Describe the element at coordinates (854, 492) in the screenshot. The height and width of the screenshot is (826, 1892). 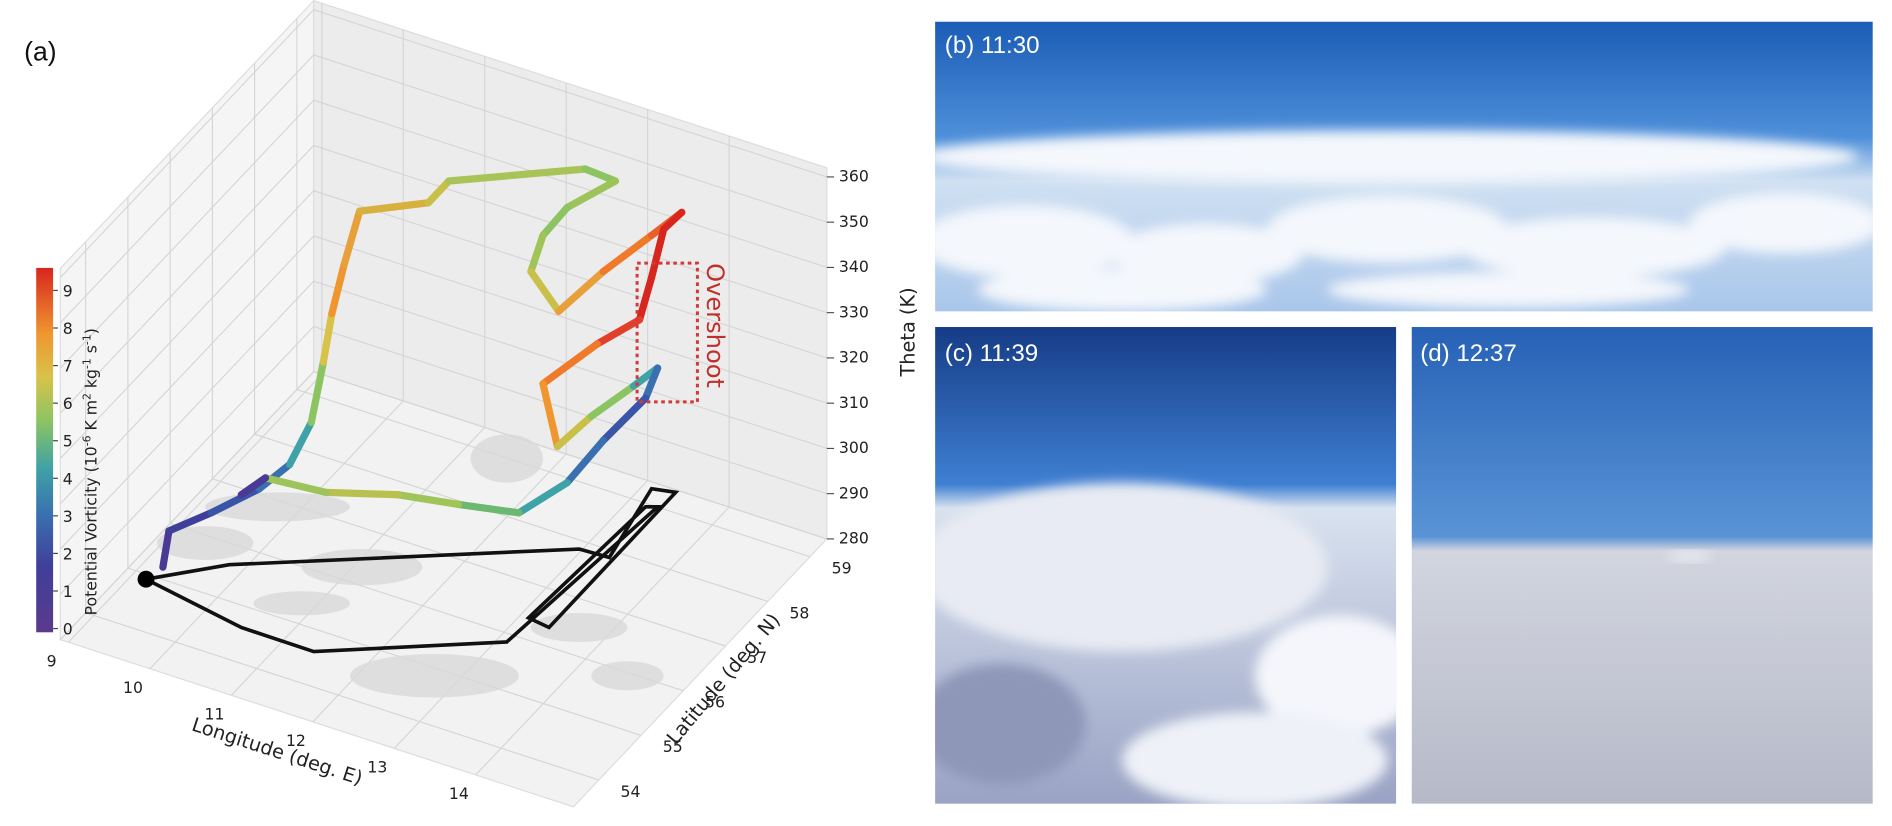
I see `theta-tick-label: 290` at that location.